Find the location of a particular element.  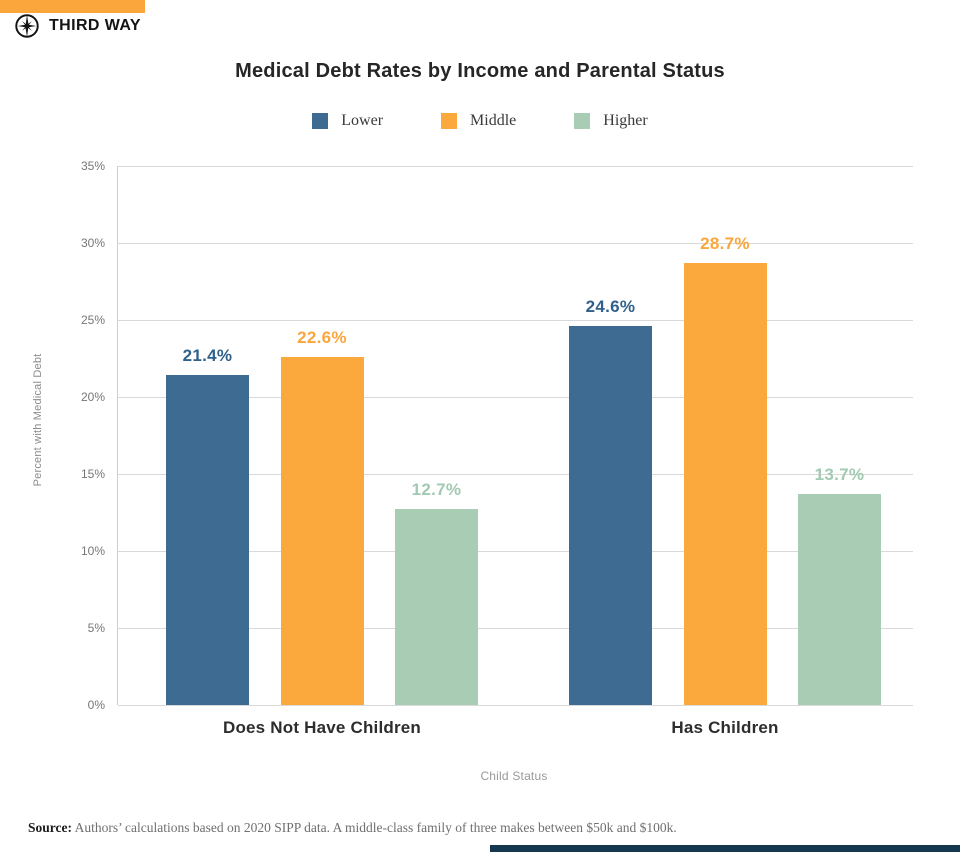

bar-value-label-has-children-middle: 28.7% is located at coordinates (725, 244).